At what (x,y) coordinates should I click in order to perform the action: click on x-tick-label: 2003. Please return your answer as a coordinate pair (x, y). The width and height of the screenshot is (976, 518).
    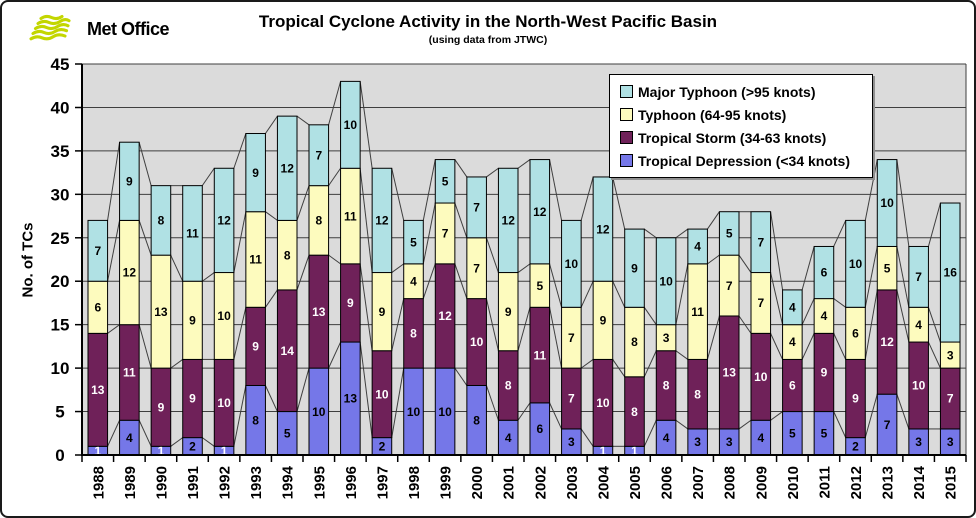
    Looking at the image, I should click on (572, 482).